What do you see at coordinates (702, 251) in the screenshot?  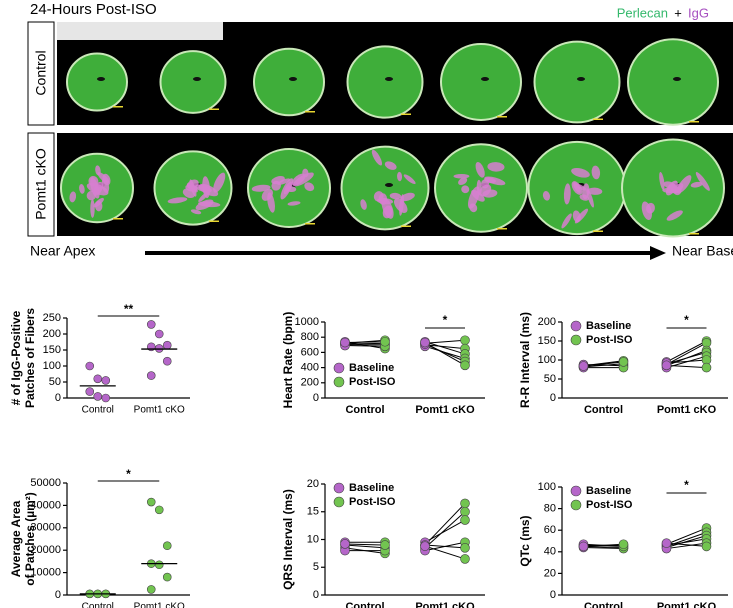 I see `direction-label: Near Base` at bounding box center [702, 251].